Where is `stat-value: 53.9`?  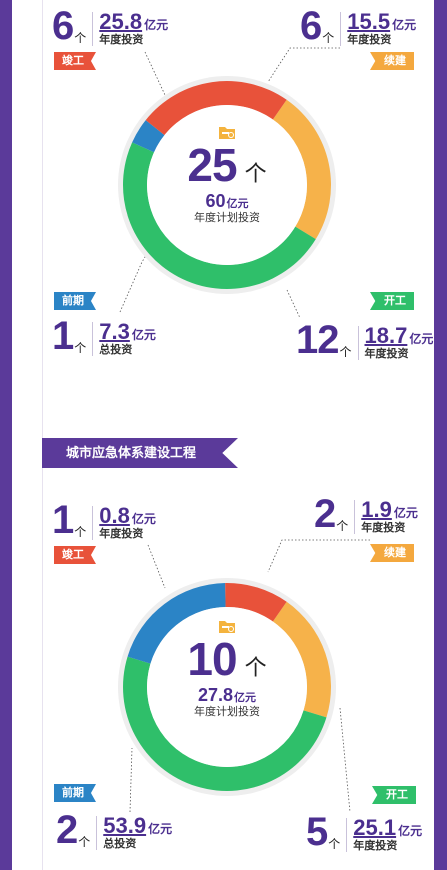
stat-value: 53.9 is located at coordinates (125, 825).